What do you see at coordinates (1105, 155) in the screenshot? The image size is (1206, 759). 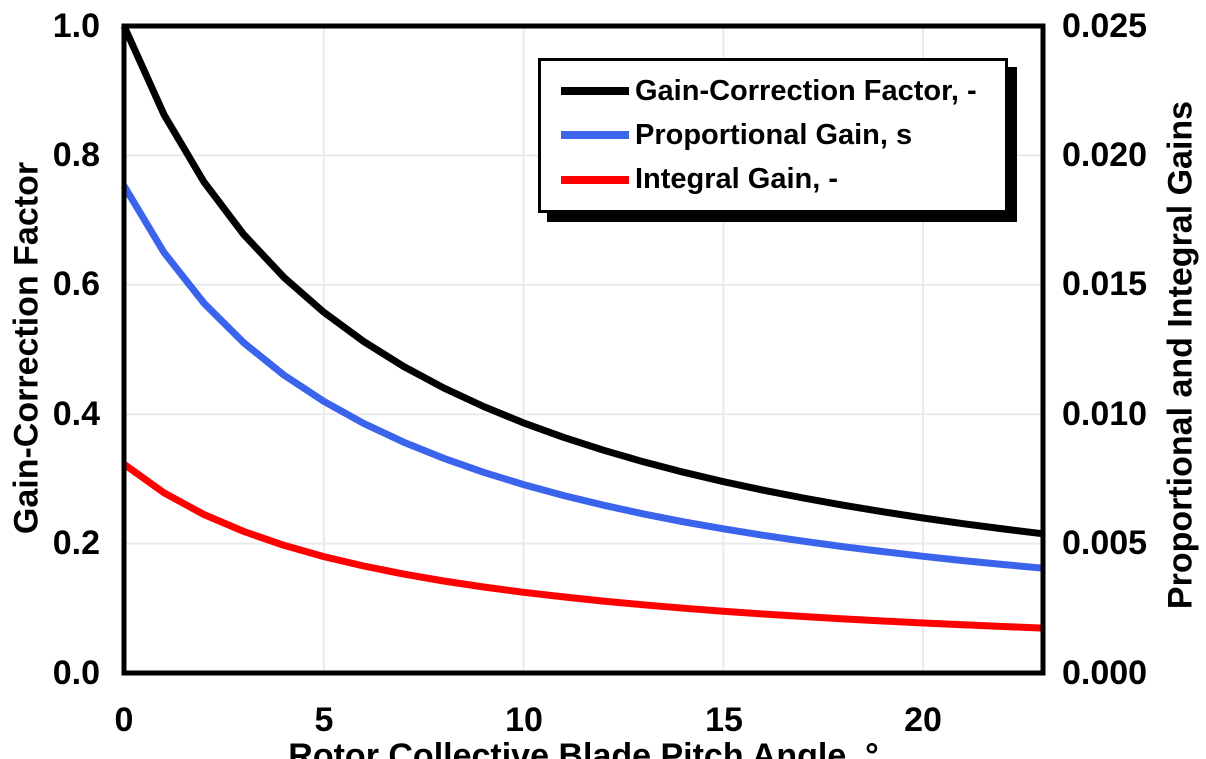 I see `right-axis-tick-label: 0.020` at bounding box center [1105, 155].